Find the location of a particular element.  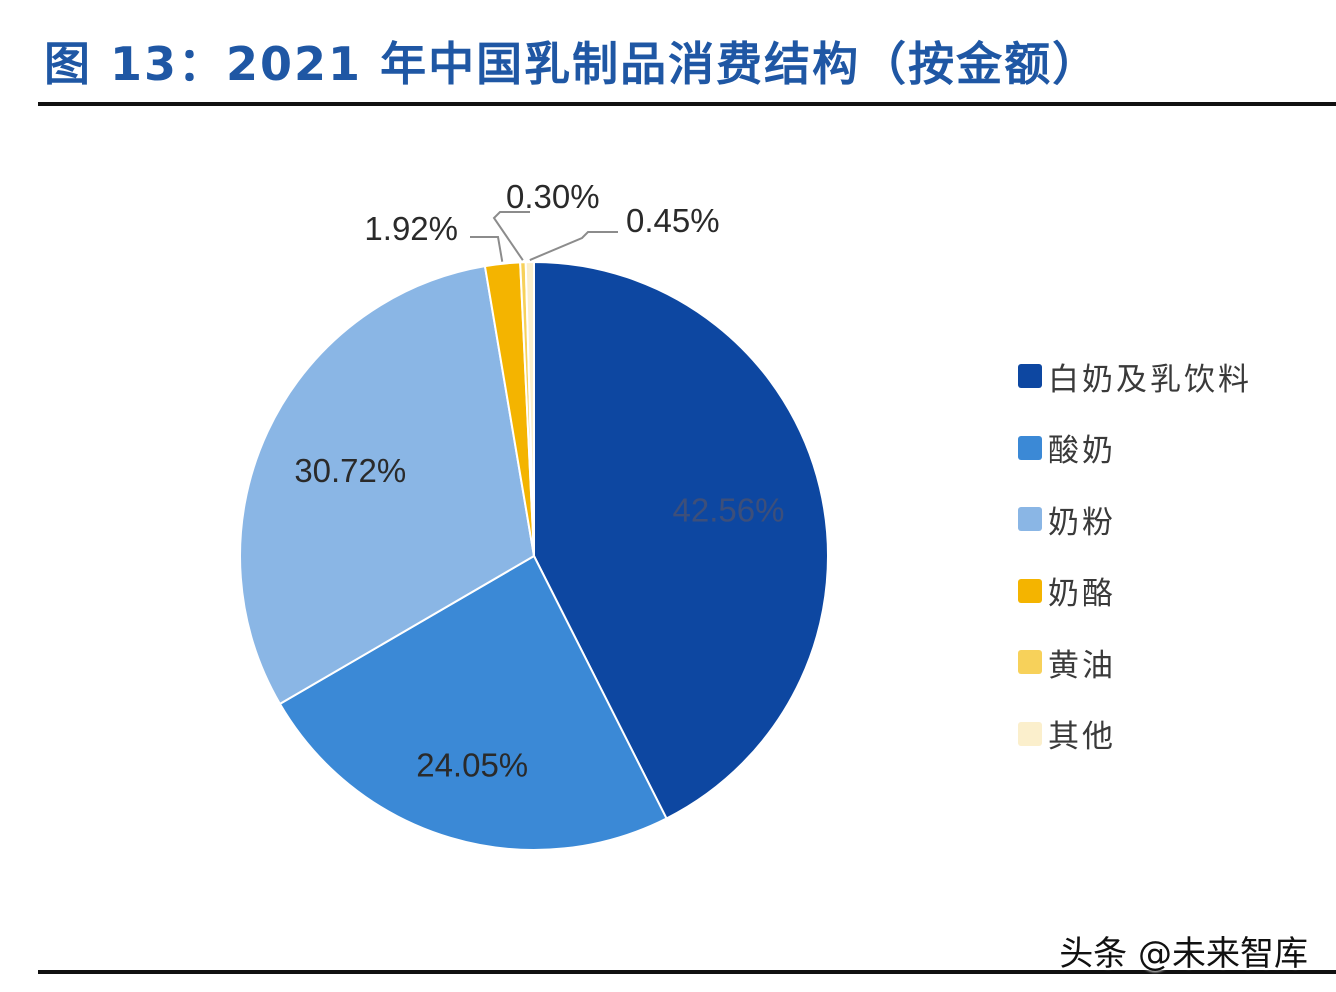

legend-label: 酸奶 is located at coordinates (1082, 451).